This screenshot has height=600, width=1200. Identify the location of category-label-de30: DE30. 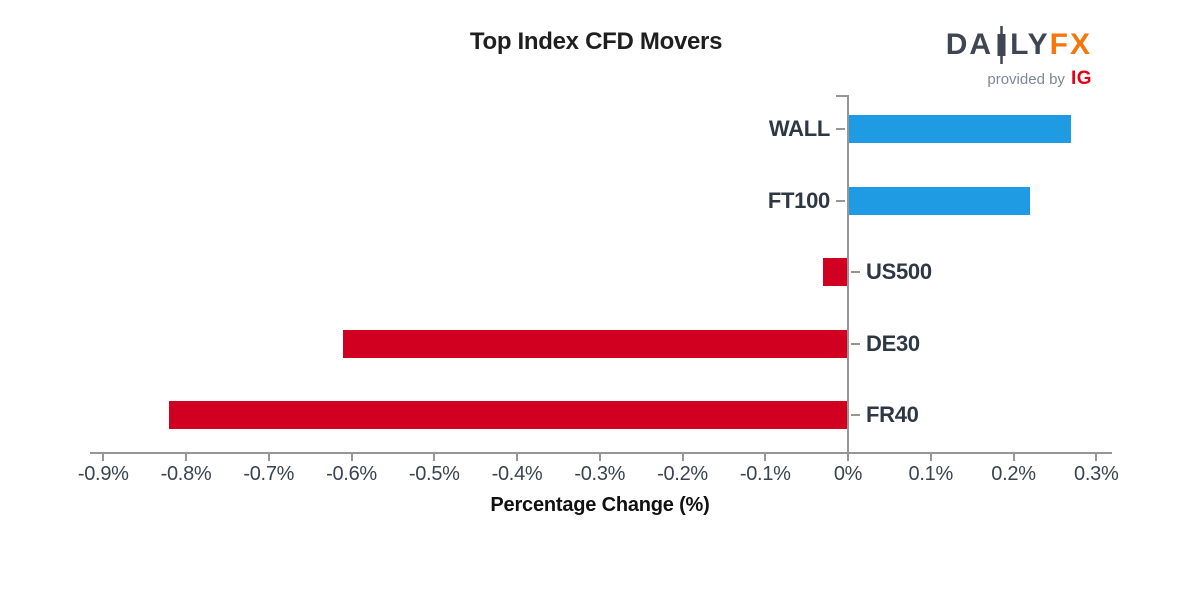
(893, 343).